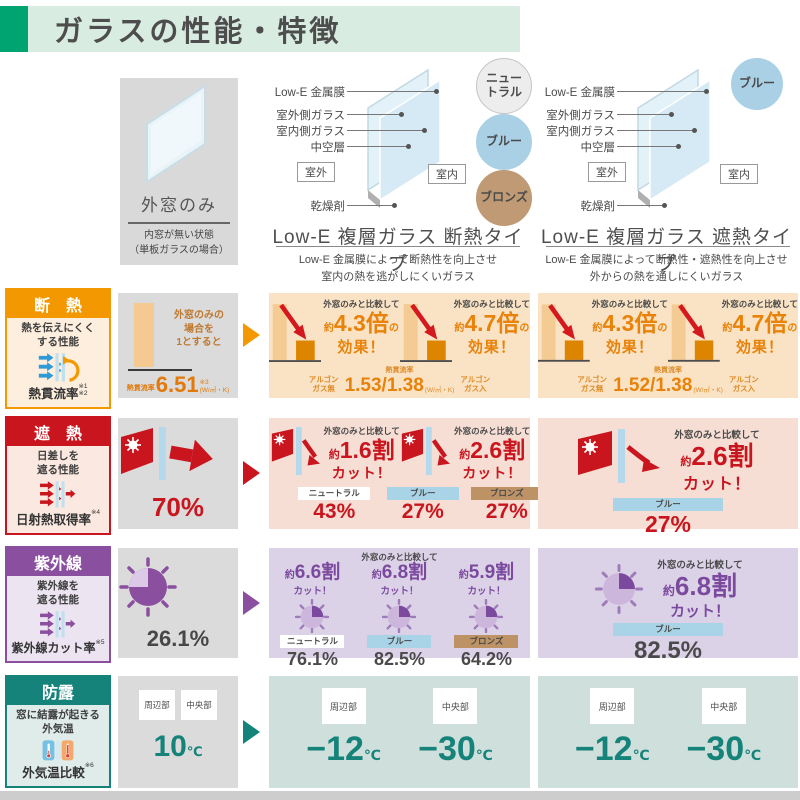  What do you see at coordinates (399, 617) in the screenshot?
I see `uv-group: 約6.8割 カット！ ブルー 82.5%` at bounding box center [399, 617].